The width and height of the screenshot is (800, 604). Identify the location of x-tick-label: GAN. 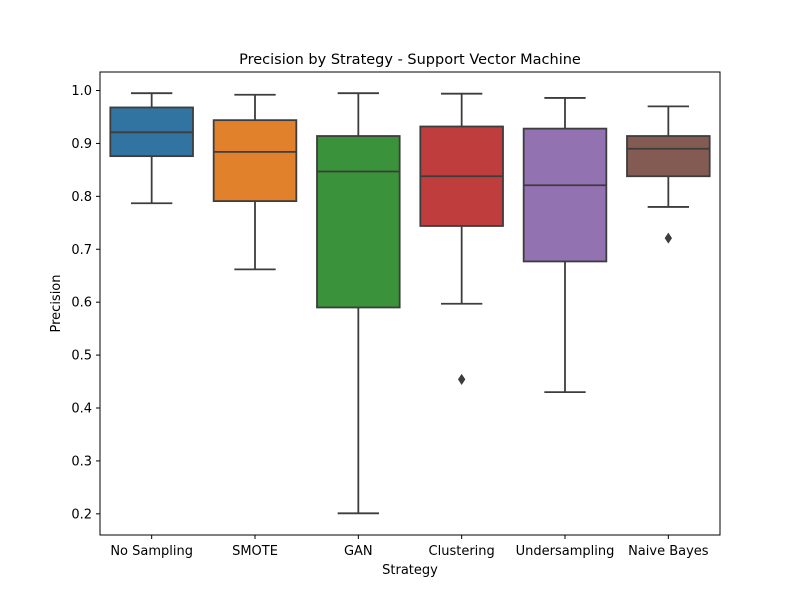
(358, 551).